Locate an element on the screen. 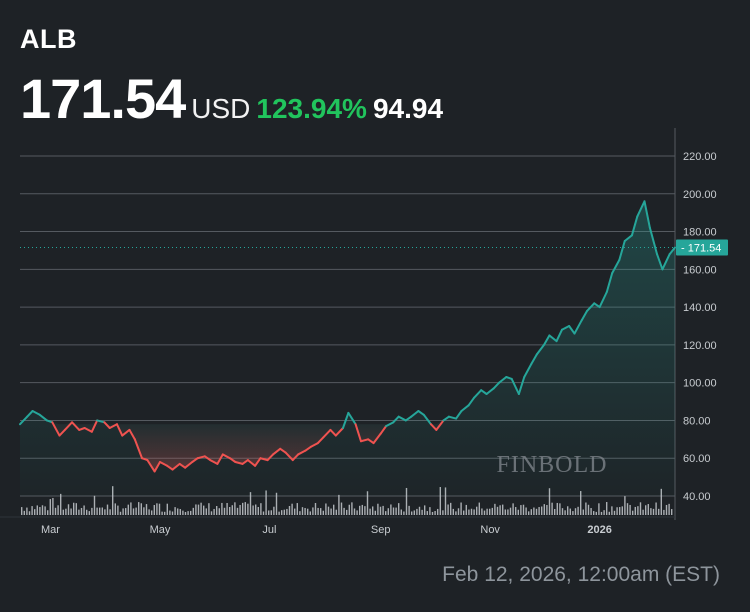 The width and height of the screenshot is (750, 612). y-tick-label: 40.00 is located at coordinates (697, 497).